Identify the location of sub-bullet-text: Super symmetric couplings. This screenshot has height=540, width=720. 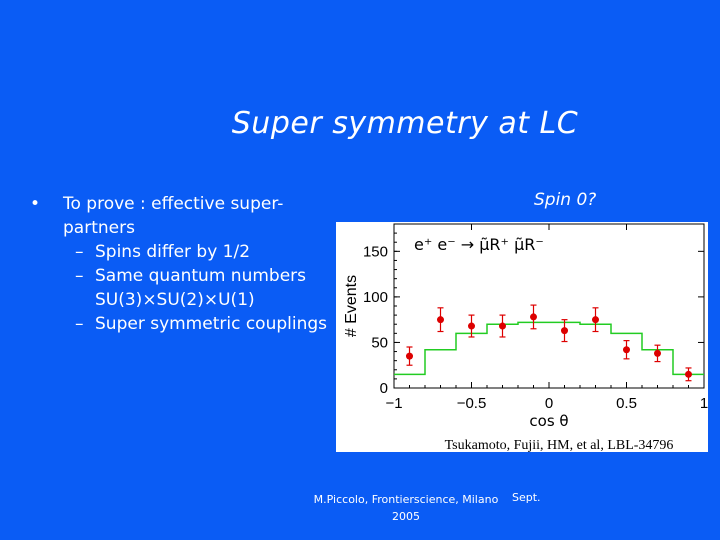
(211, 324).